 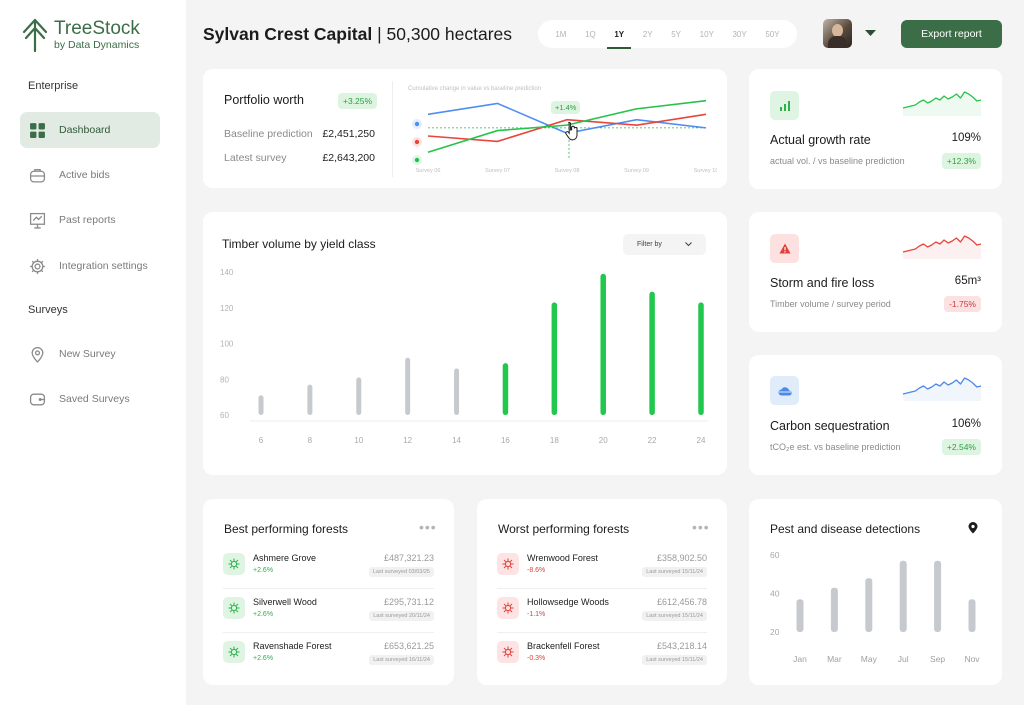 I want to click on sidebar-item-past-reports: Past reports, so click(x=90, y=220).